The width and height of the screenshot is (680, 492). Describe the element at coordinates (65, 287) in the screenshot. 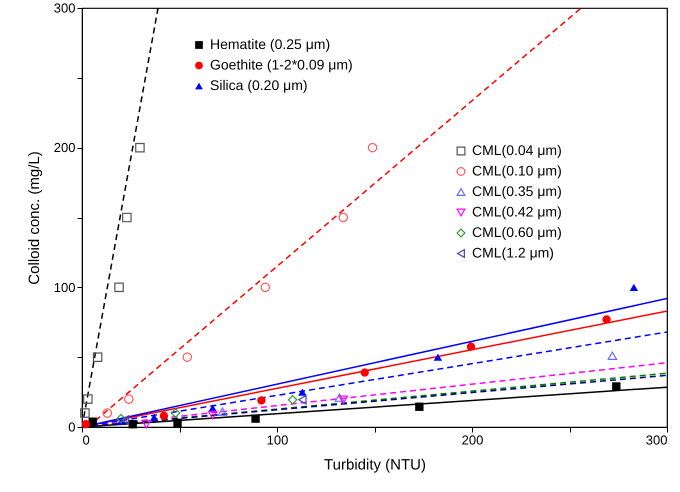

I see `y-tick-label: 100` at that location.